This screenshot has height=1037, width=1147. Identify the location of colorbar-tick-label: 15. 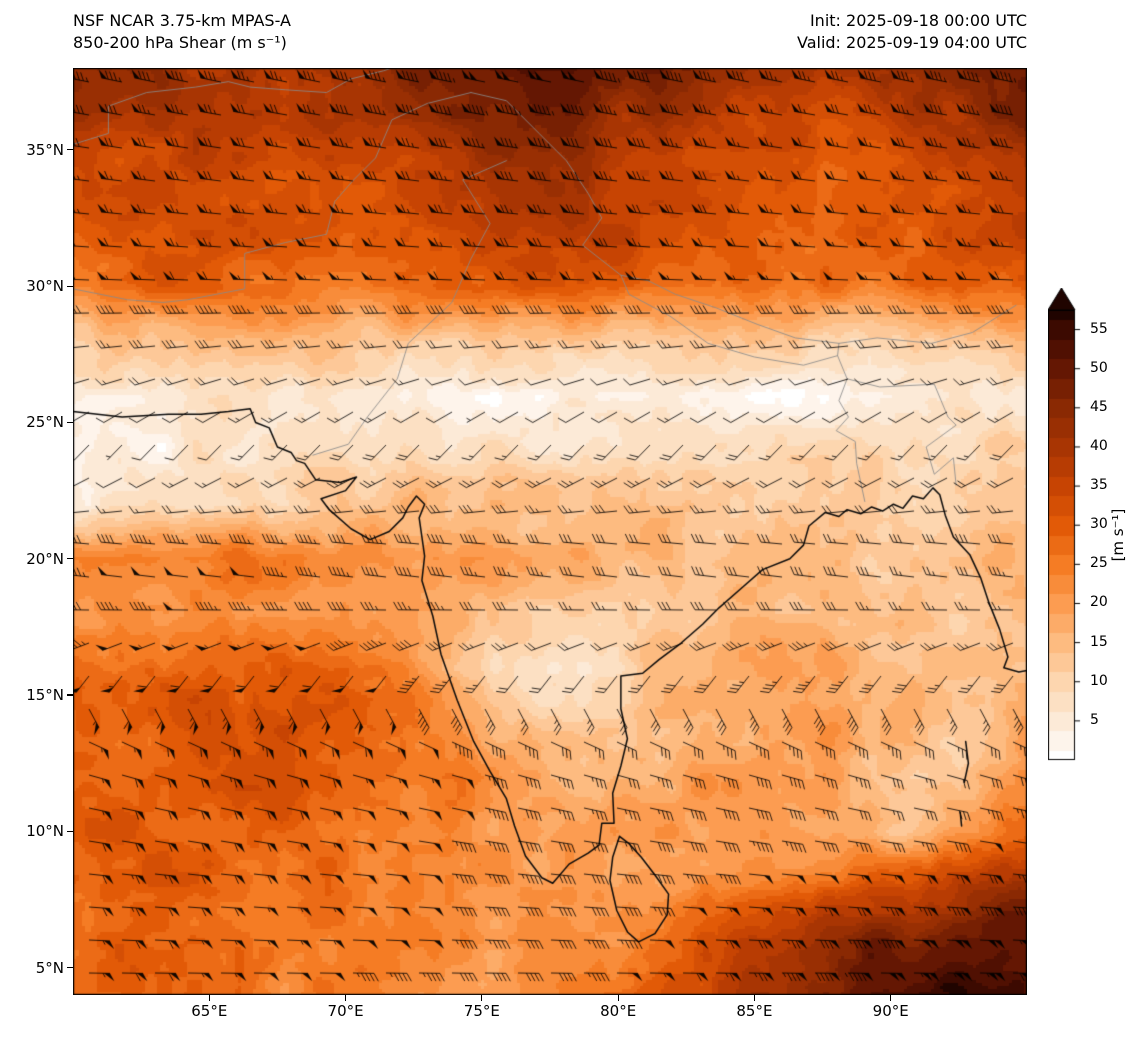
(1099, 641).